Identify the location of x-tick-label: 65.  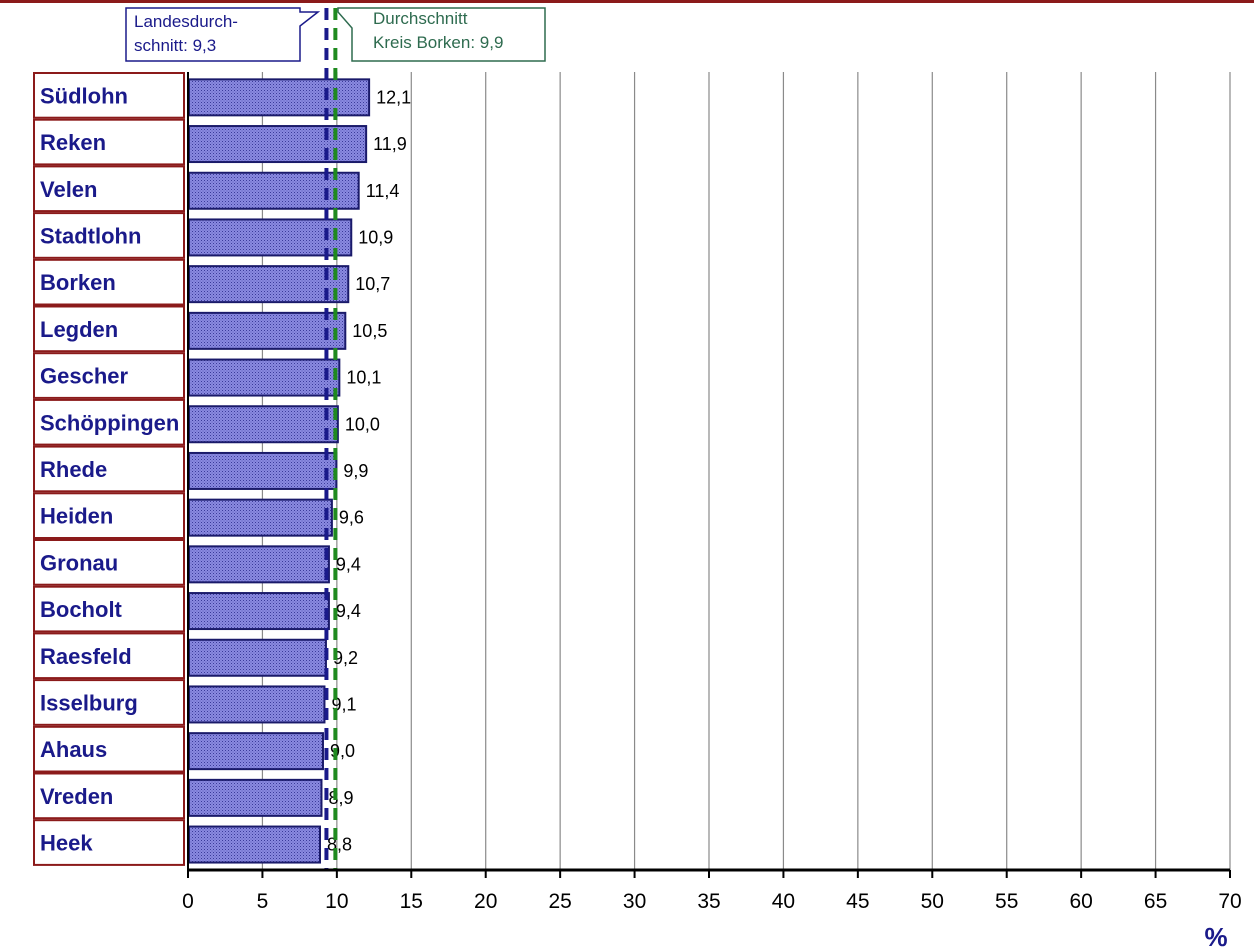
(1155, 901).